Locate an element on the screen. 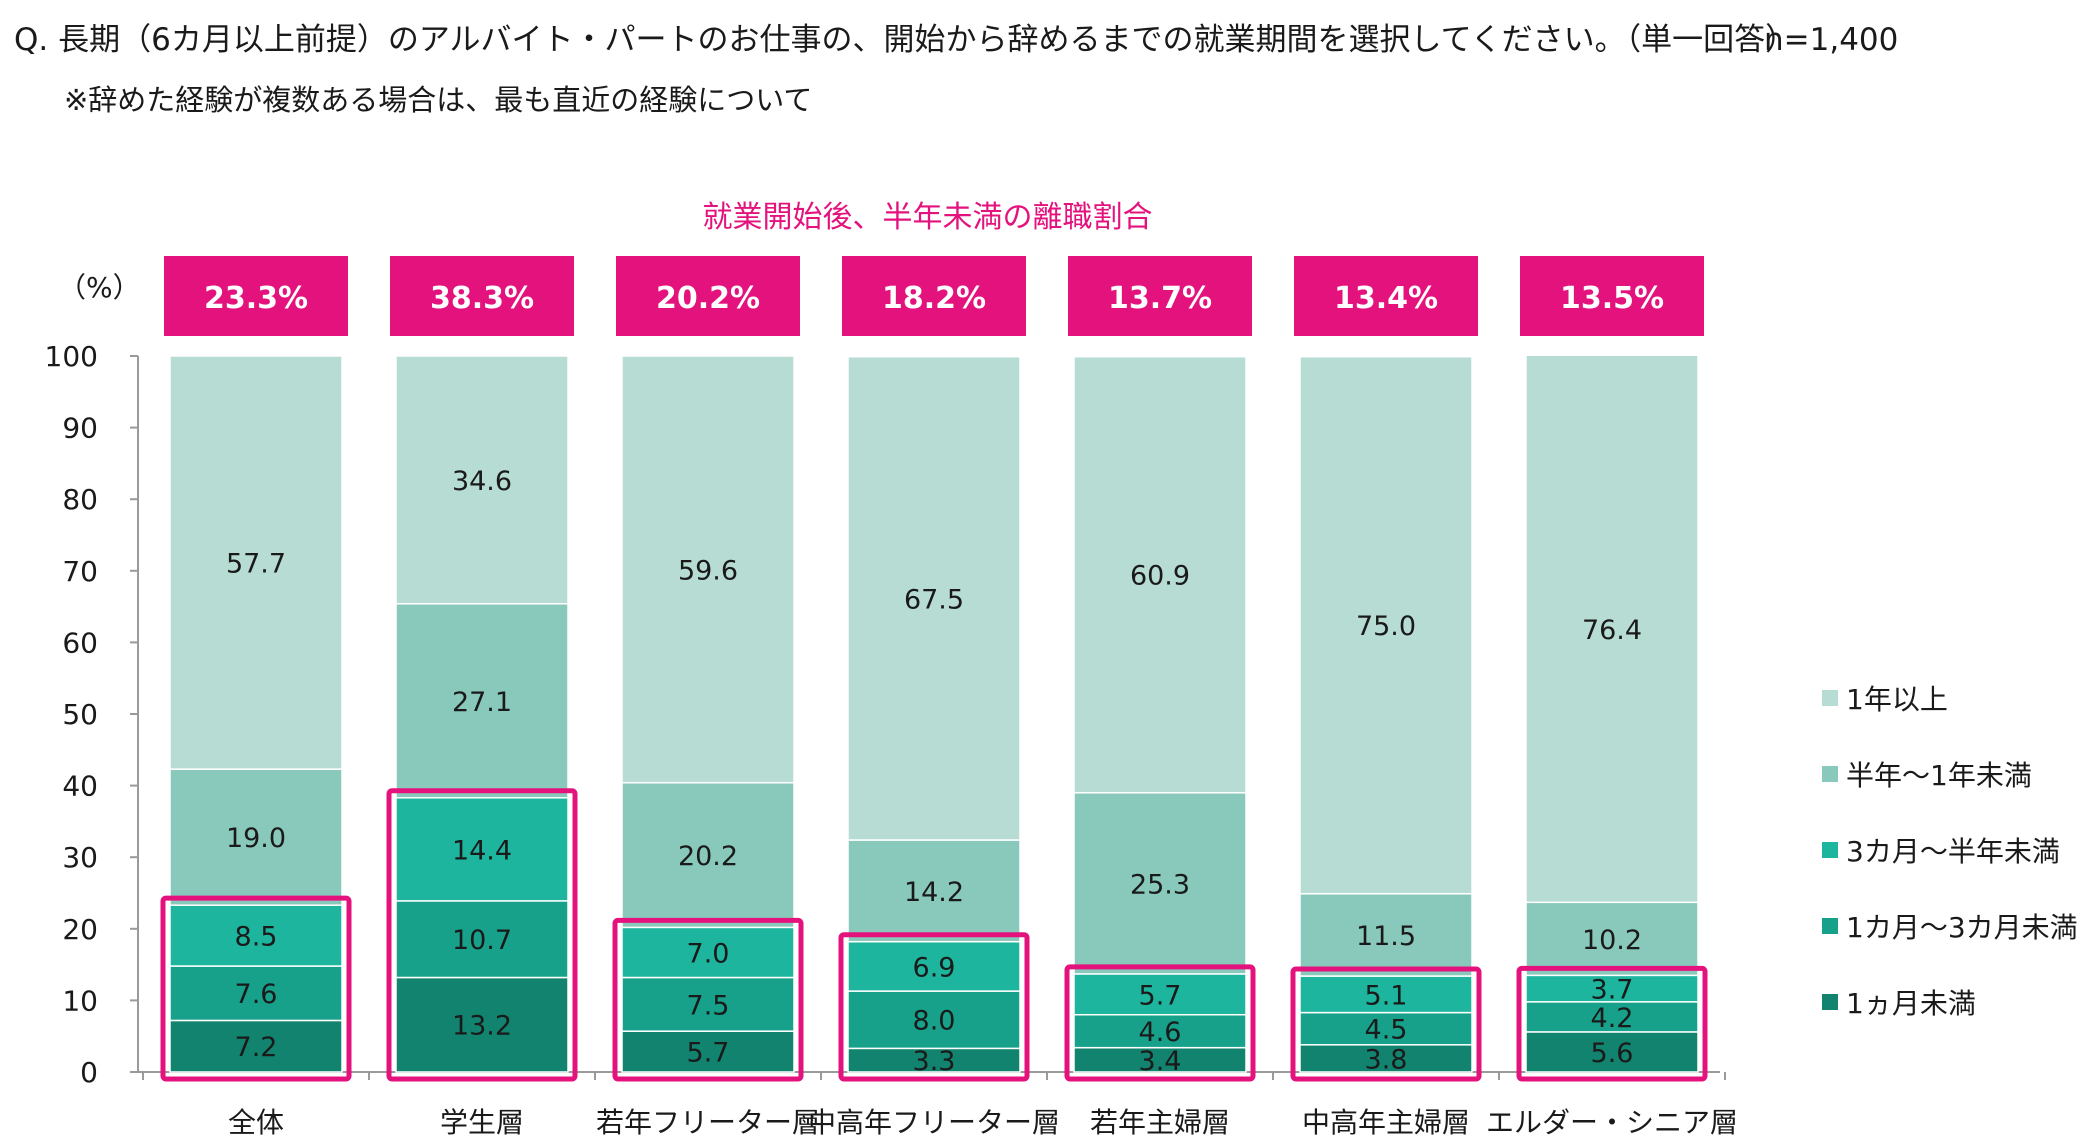 This screenshot has height=1145, width=2093. data-label: 59.6 is located at coordinates (708, 570).